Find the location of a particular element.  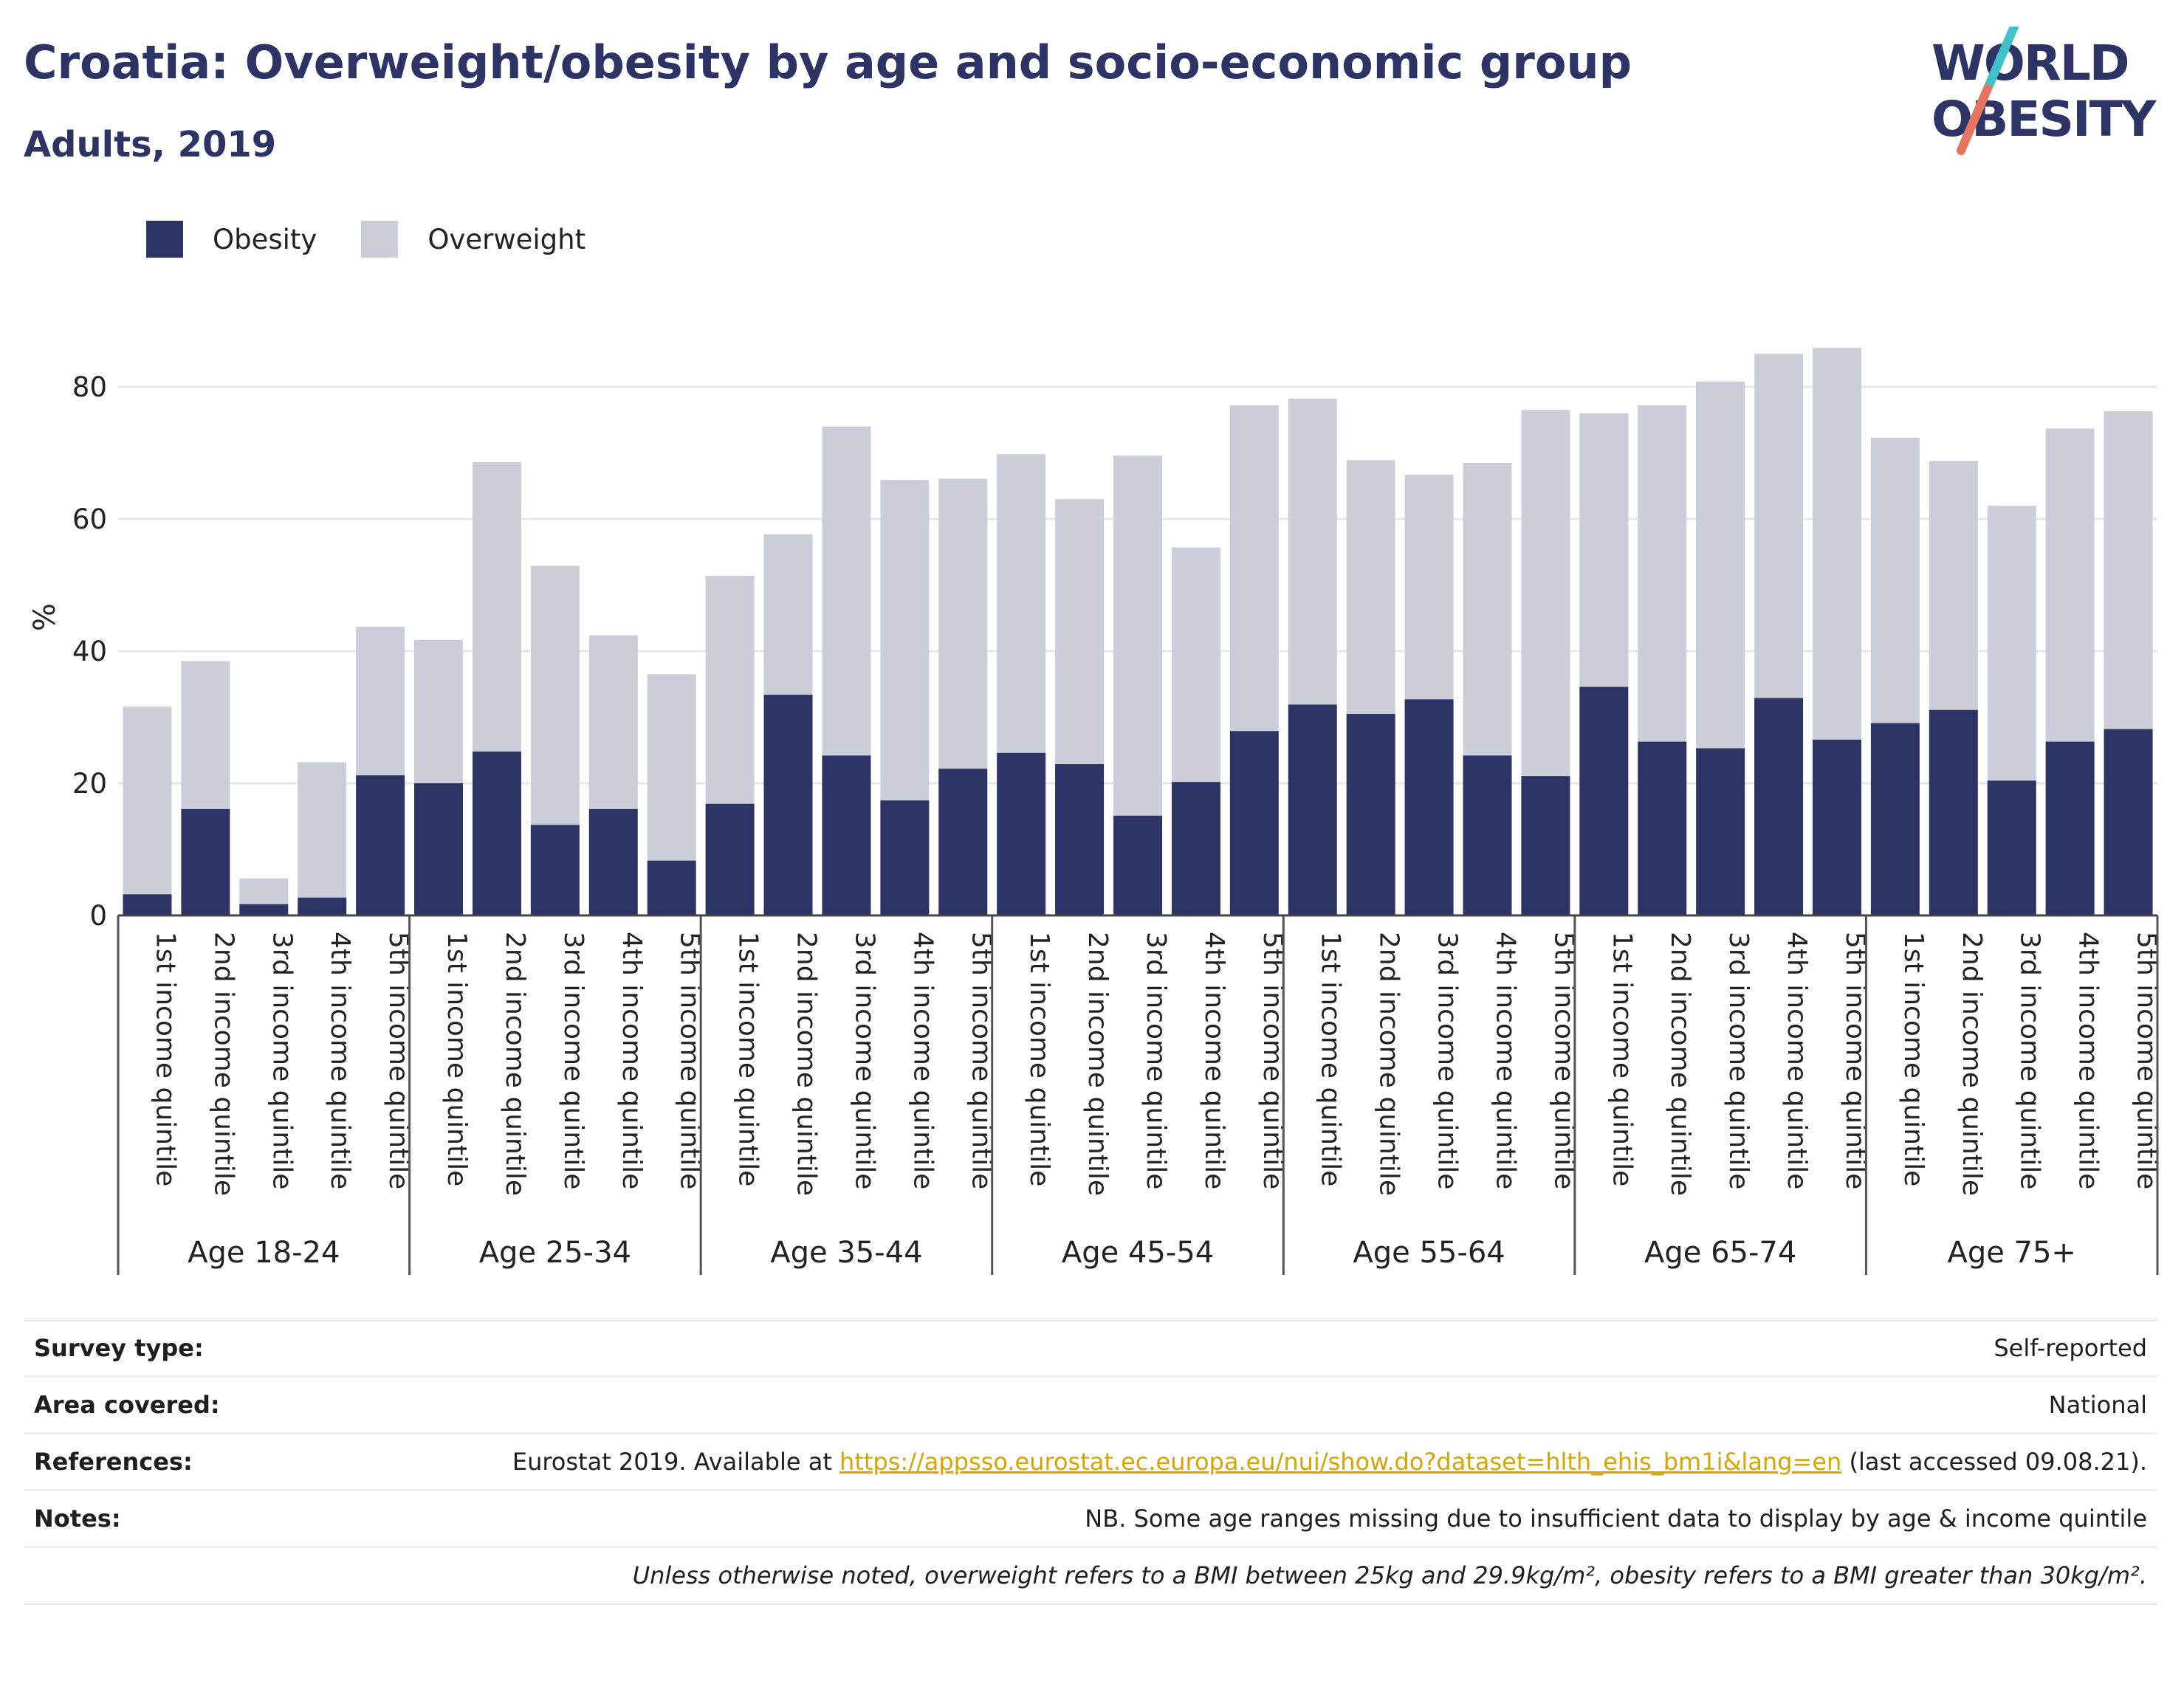

group-label-1: Age 18-24 is located at coordinates (264, 1253).